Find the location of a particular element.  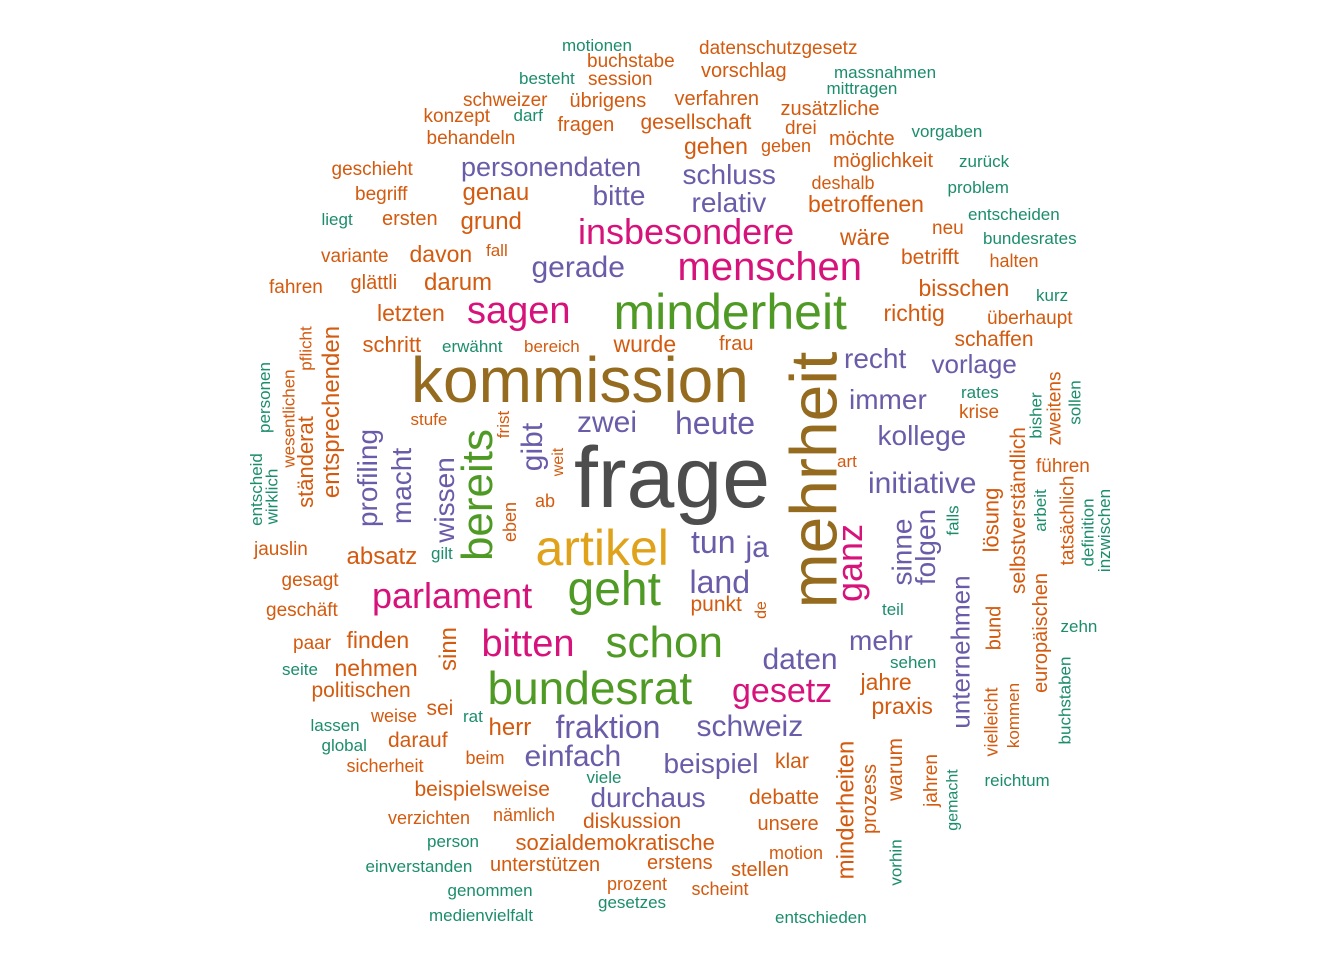

word-artikel: artikel is located at coordinates (602, 548).